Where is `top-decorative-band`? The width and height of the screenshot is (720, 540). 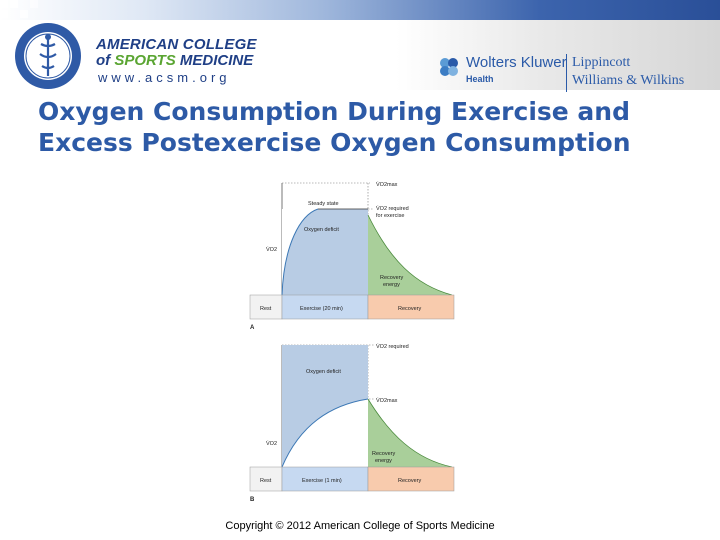
top-decorative-band is located at coordinates (360, 10).